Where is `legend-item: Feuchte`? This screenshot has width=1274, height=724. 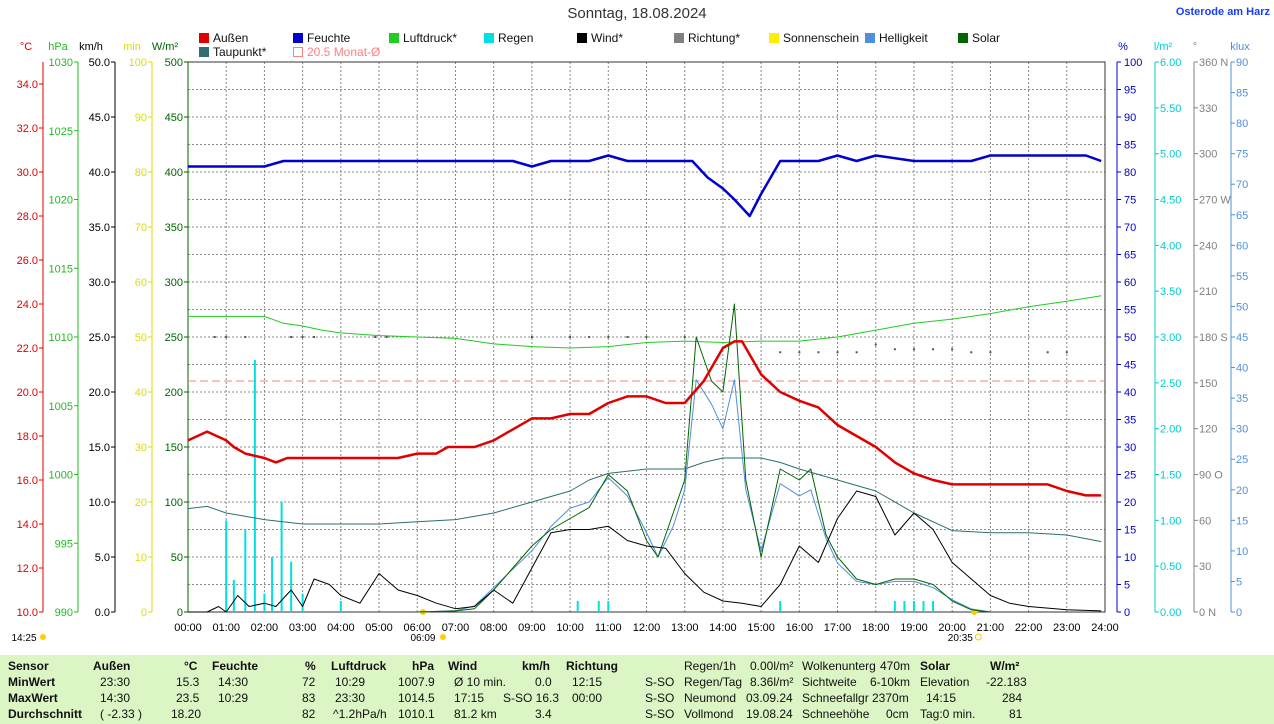
legend-item: Feuchte is located at coordinates (321, 38).